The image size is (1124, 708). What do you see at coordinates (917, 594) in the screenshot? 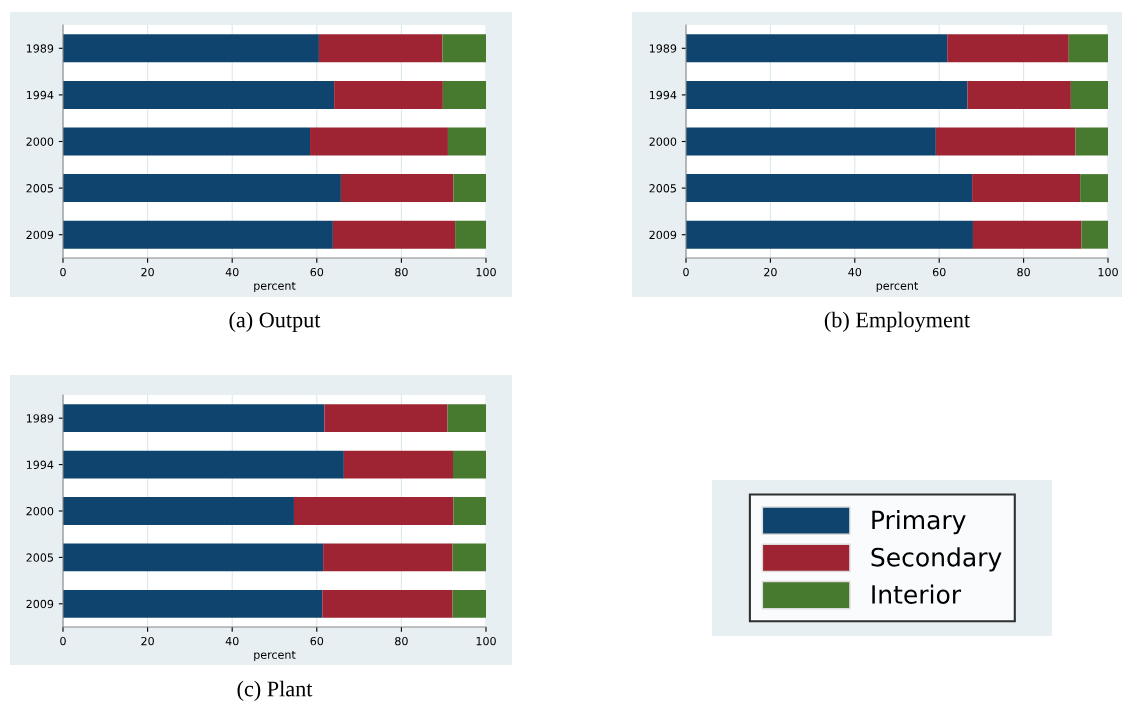
I see `legend-label: Interior` at bounding box center [917, 594].